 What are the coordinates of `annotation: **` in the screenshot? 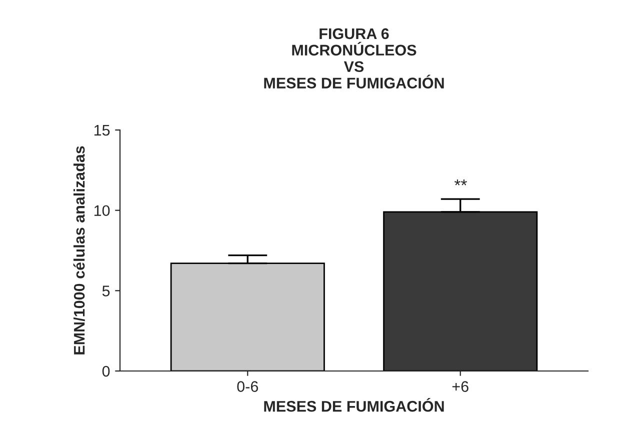 It's located at (460, 182).